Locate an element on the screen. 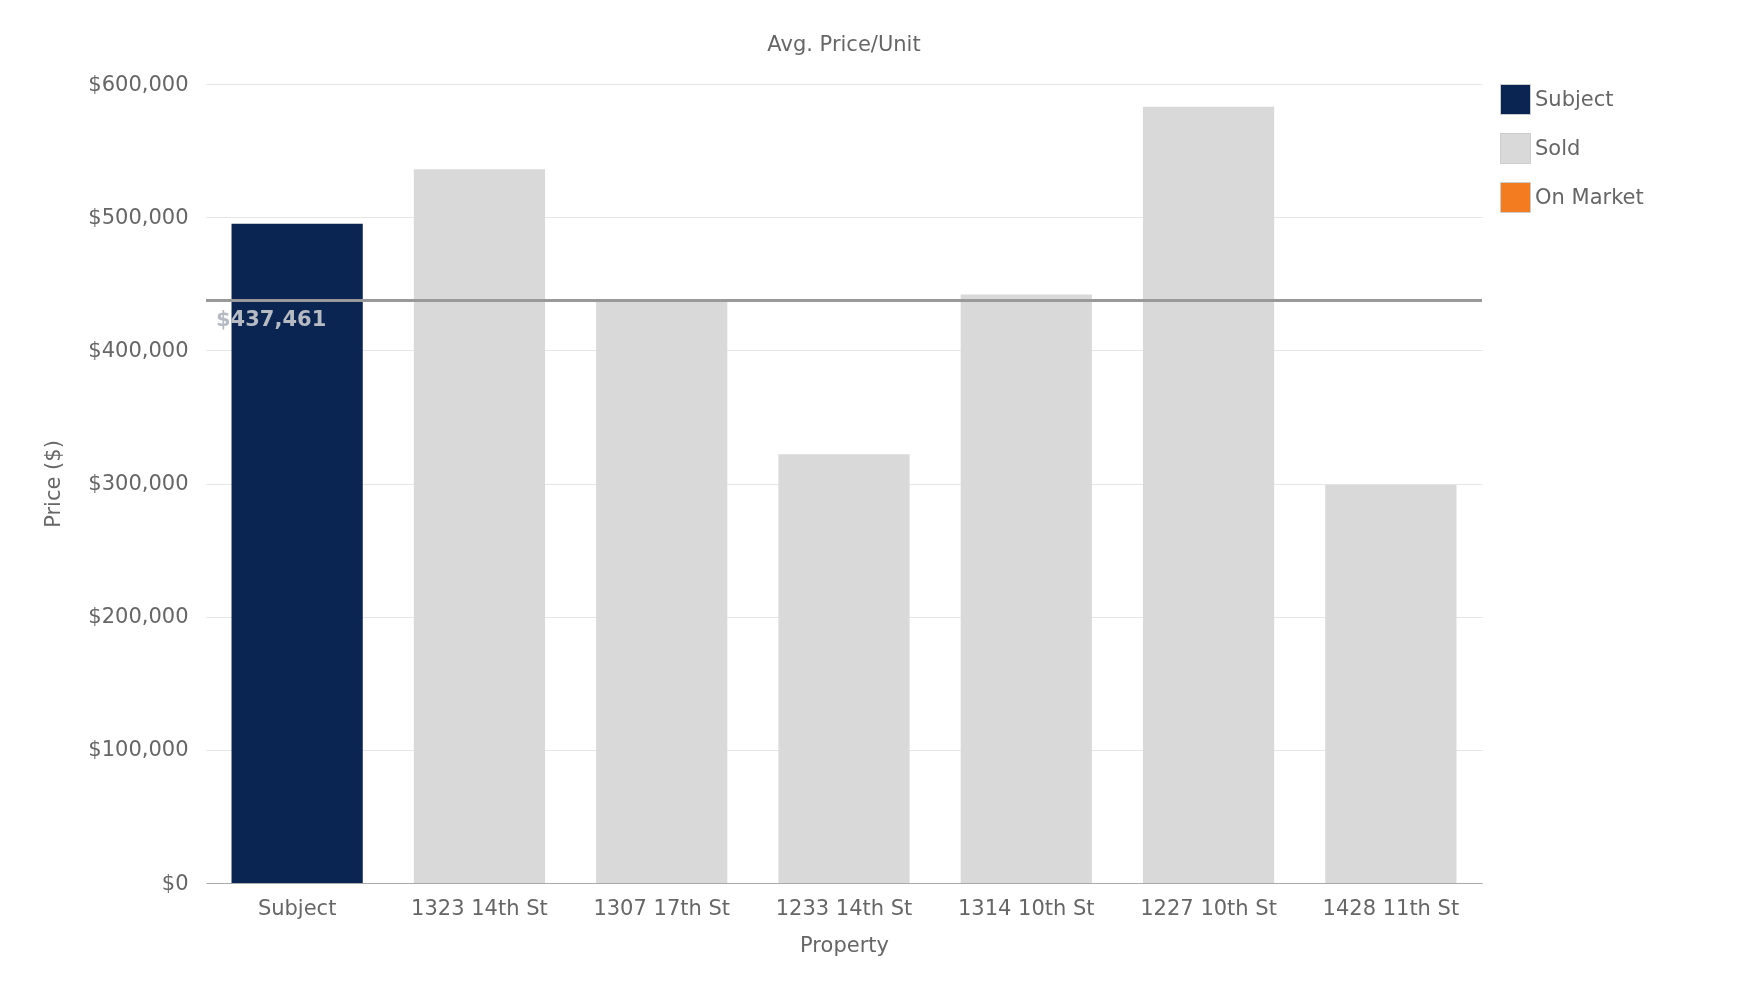  y-axis-title: Price ($) is located at coordinates (53, 484).